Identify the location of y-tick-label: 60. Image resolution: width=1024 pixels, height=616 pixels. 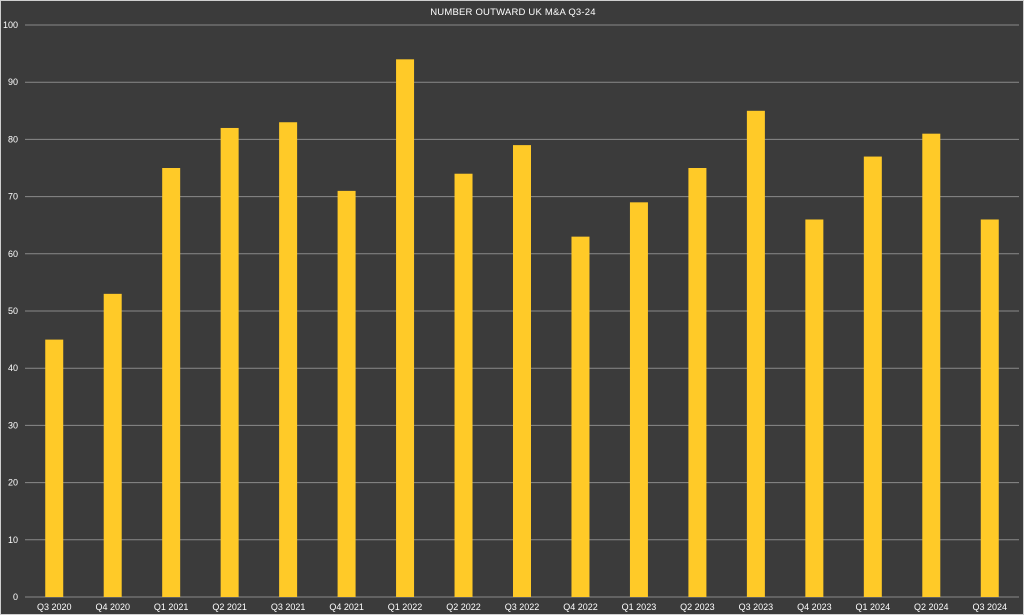
(13, 254).